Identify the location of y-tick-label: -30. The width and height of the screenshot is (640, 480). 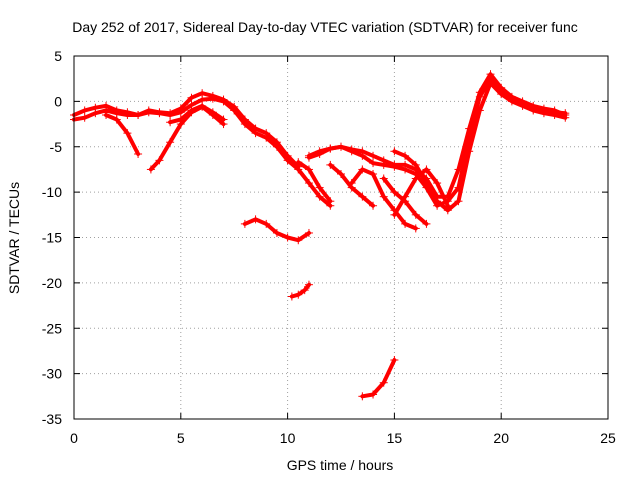
(52, 374).